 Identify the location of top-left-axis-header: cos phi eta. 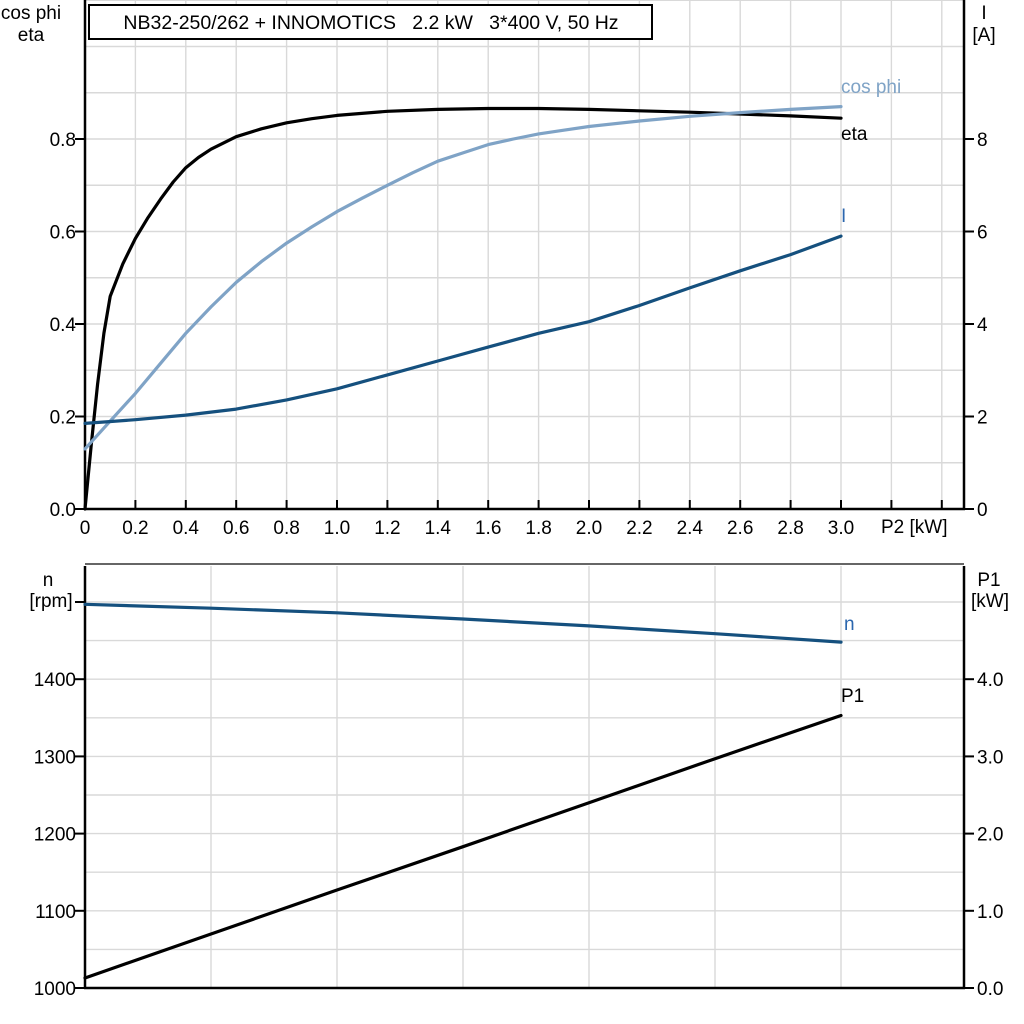
(31, 24).